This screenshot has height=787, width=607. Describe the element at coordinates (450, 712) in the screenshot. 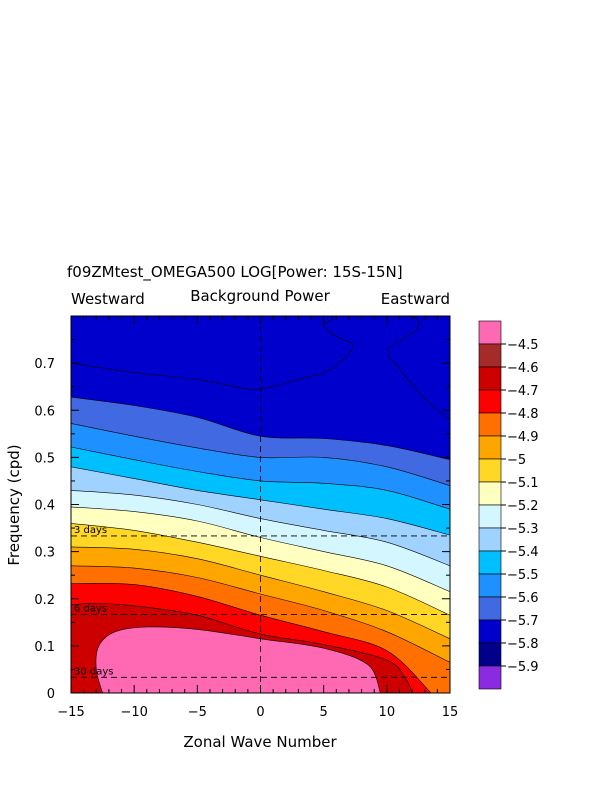

I see `x-tick-label: 15` at that location.